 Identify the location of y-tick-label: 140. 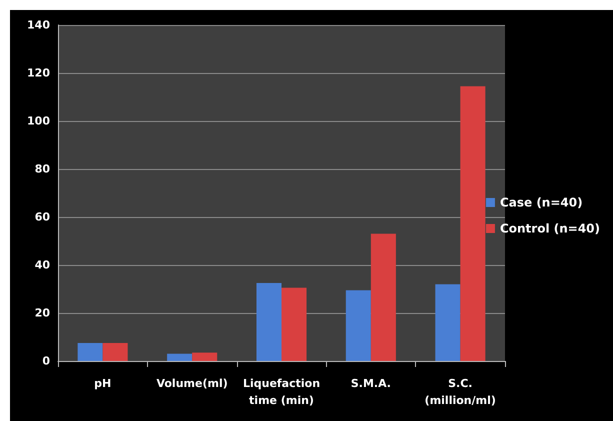
(38, 25).